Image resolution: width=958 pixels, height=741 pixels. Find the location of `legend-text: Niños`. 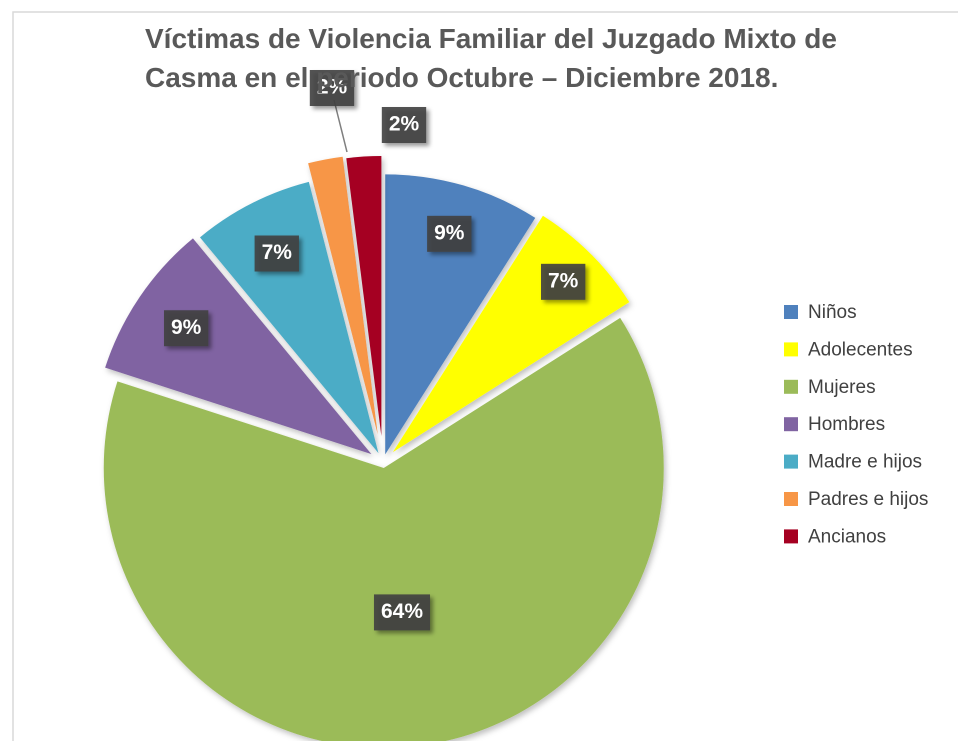

legend-text: Niños is located at coordinates (832, 312).